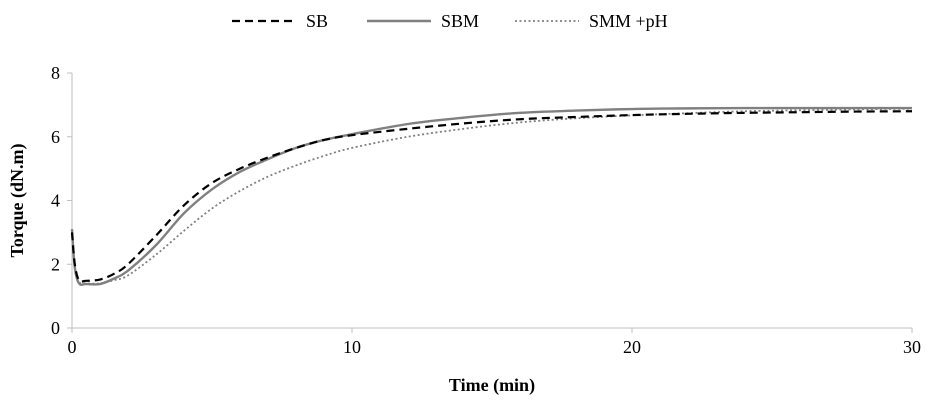  What do you see at coordinates (494, 342) in the screenshot?
I see `x-axis-ticks: 0 10 20 30` at bounding box center [494, 342].